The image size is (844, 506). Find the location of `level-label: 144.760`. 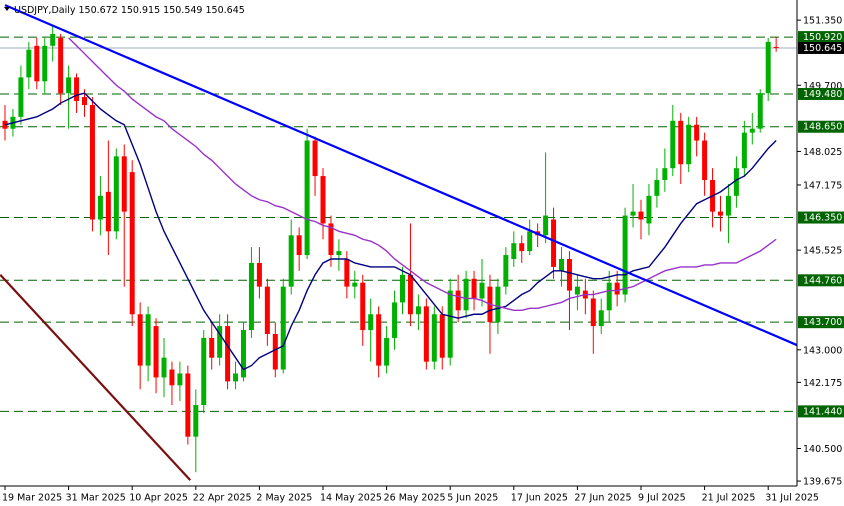

level-label: 144.760 is located at coordinates (822, 280).